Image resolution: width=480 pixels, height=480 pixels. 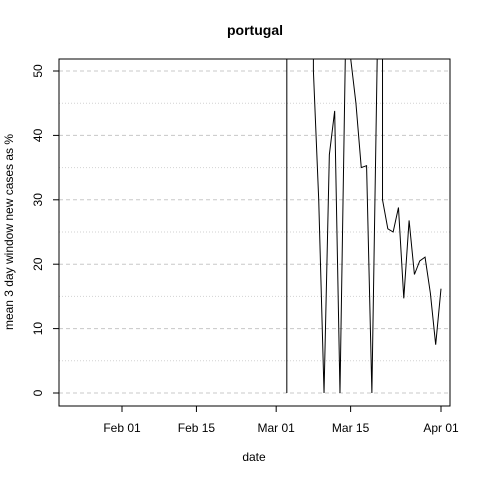 What do you see at coordinates (38, 135) in the screenshot?
I see `y-tick-label: 40` at bounding box center [38, 135].